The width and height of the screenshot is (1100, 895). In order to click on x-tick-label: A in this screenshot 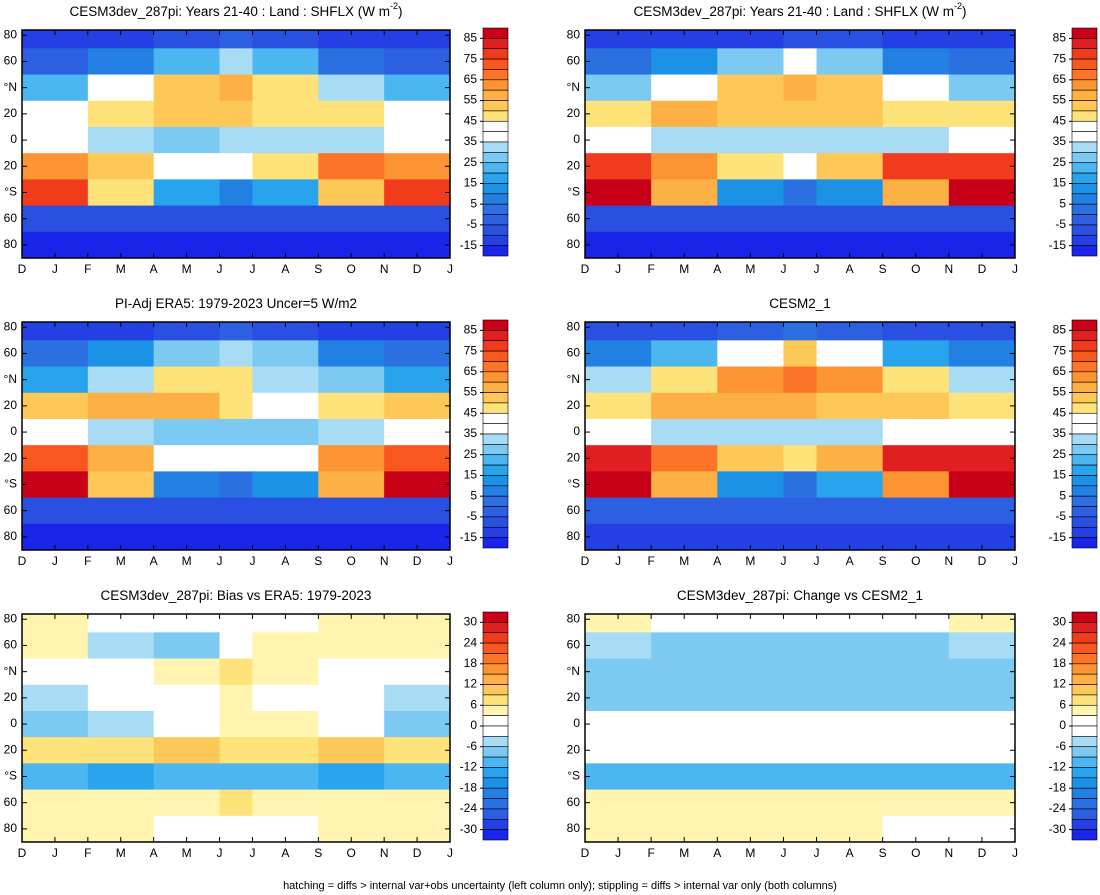, I will do `click(285, 269)`.